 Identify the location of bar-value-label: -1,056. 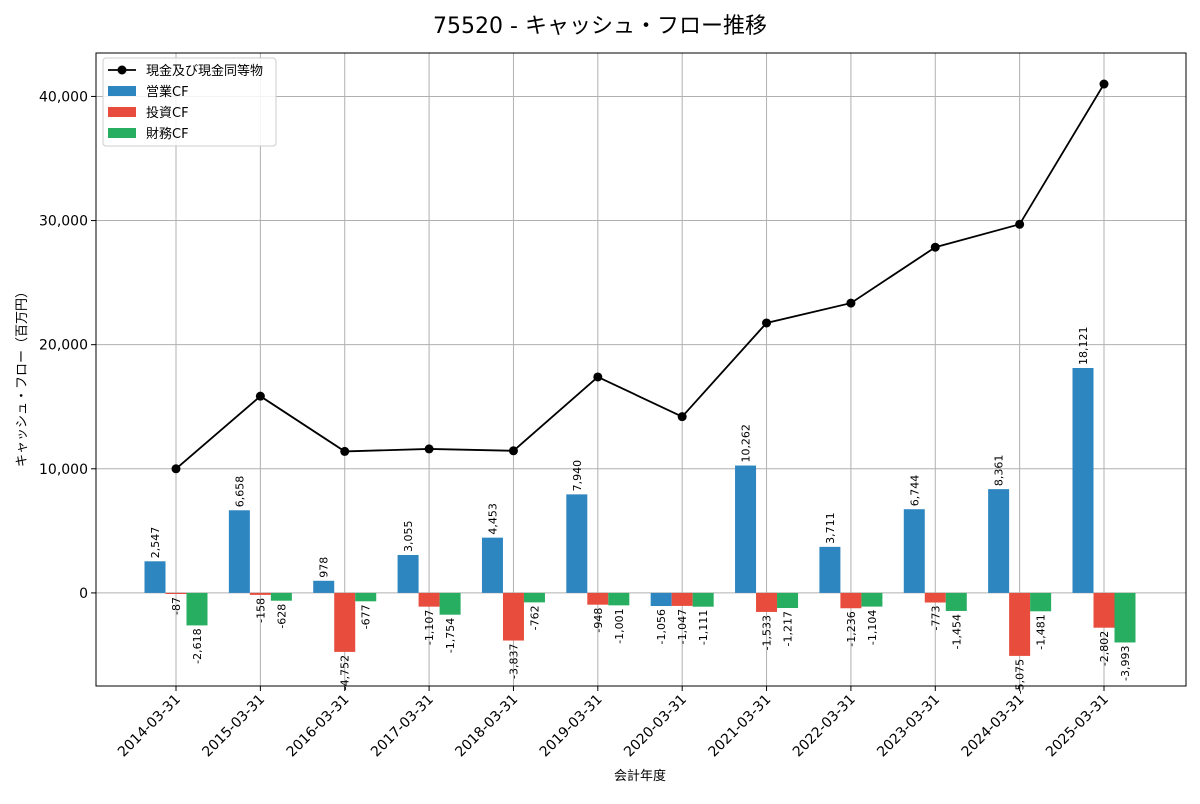
(661, 626).